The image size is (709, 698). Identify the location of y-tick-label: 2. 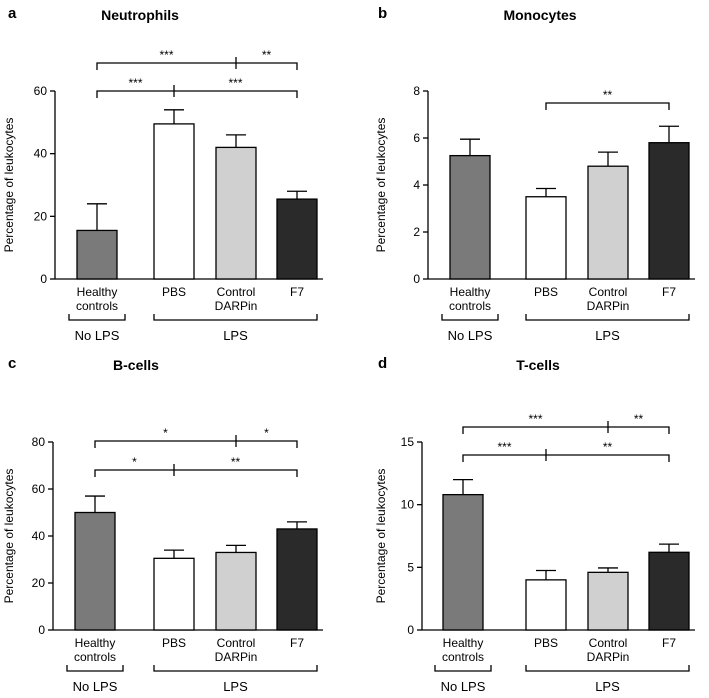
(416, 232).